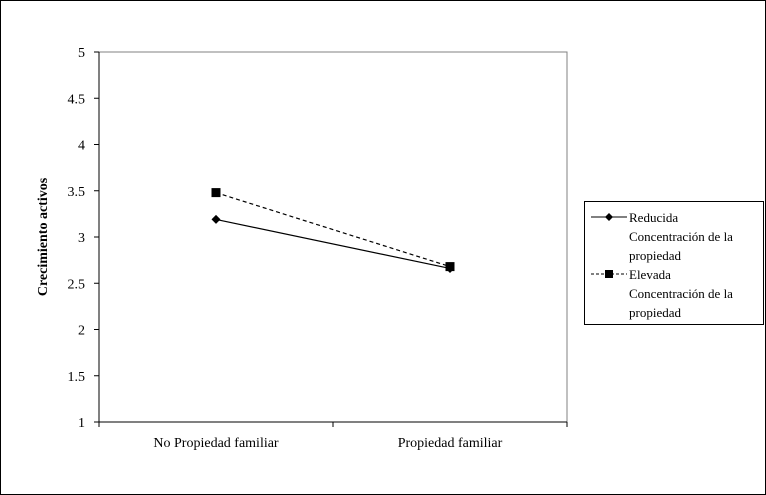 The image size is (766, 495). I want to click on series-line-reducida, so click(333, 244).